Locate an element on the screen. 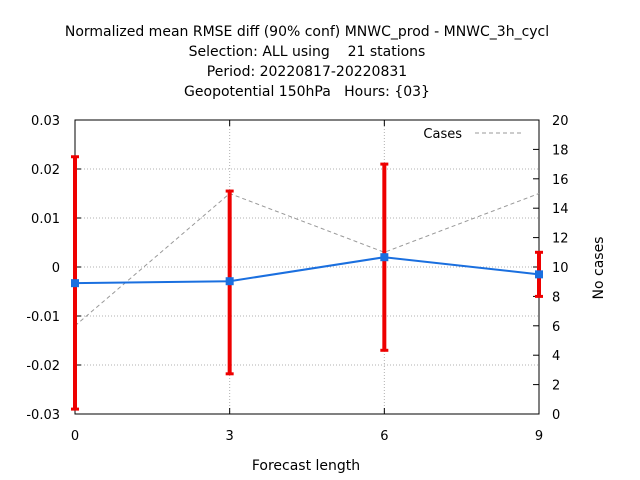 The height and width of the screenshot is (480, 640). y2-tick-label: 2 is located at coordinates (556, 386).